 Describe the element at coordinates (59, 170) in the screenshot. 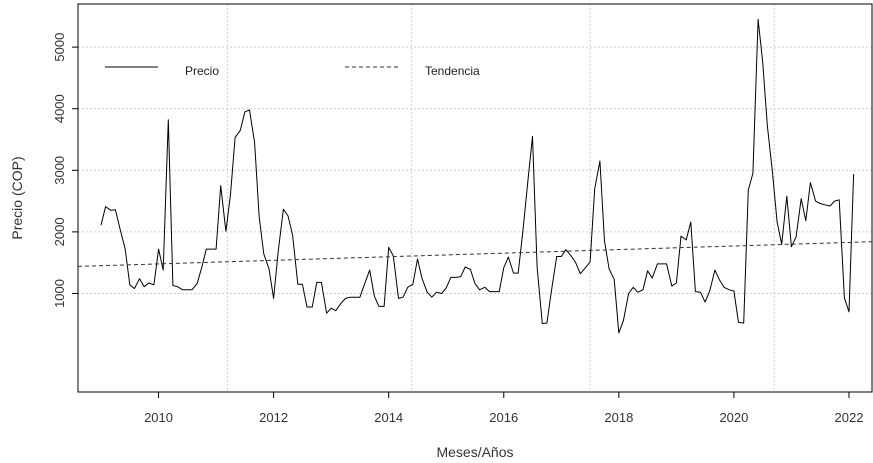

I see `y-tick-label-2: 3000` at that location.